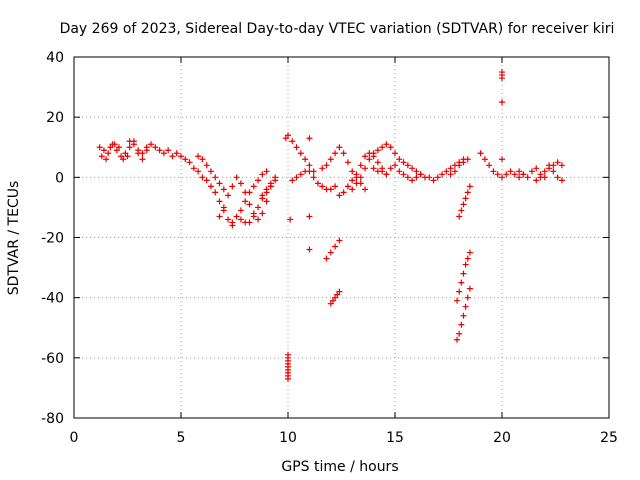 The image size is (640, 480). Describe the element at coordinates (288, 438) in the screenshot. I see `x-tick-label: 10` at that location.